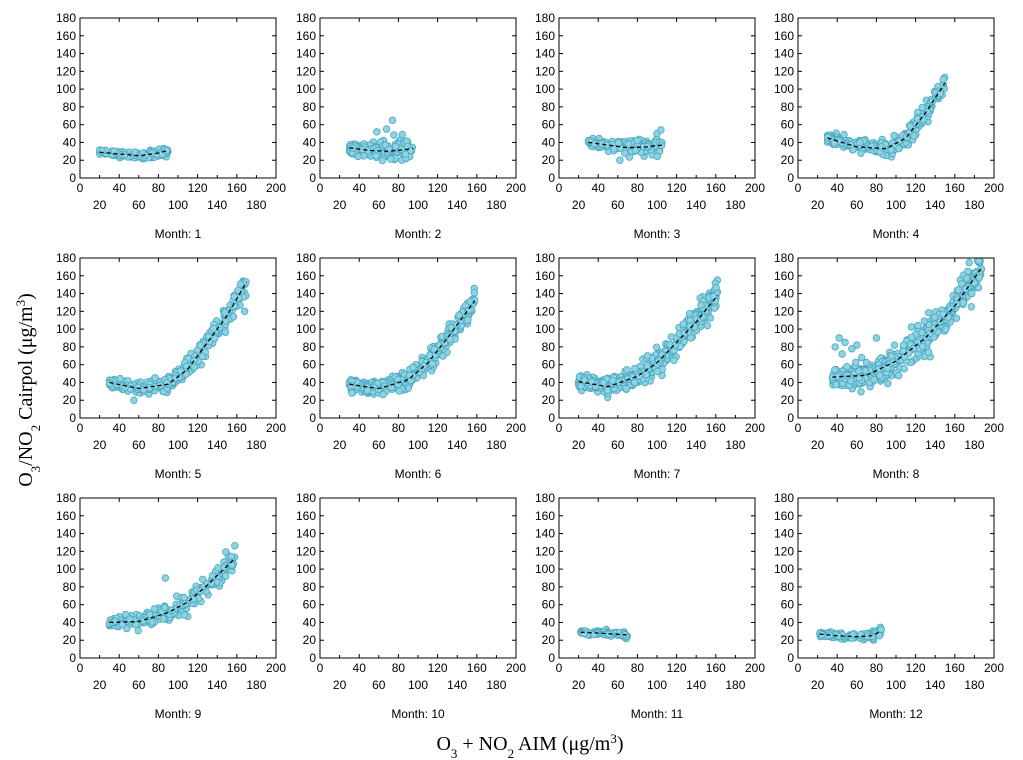  What do you see at coordinates (70, 160) in the screenshot?
I see `y-tick-label: 20` at bounding box center [70, 160].